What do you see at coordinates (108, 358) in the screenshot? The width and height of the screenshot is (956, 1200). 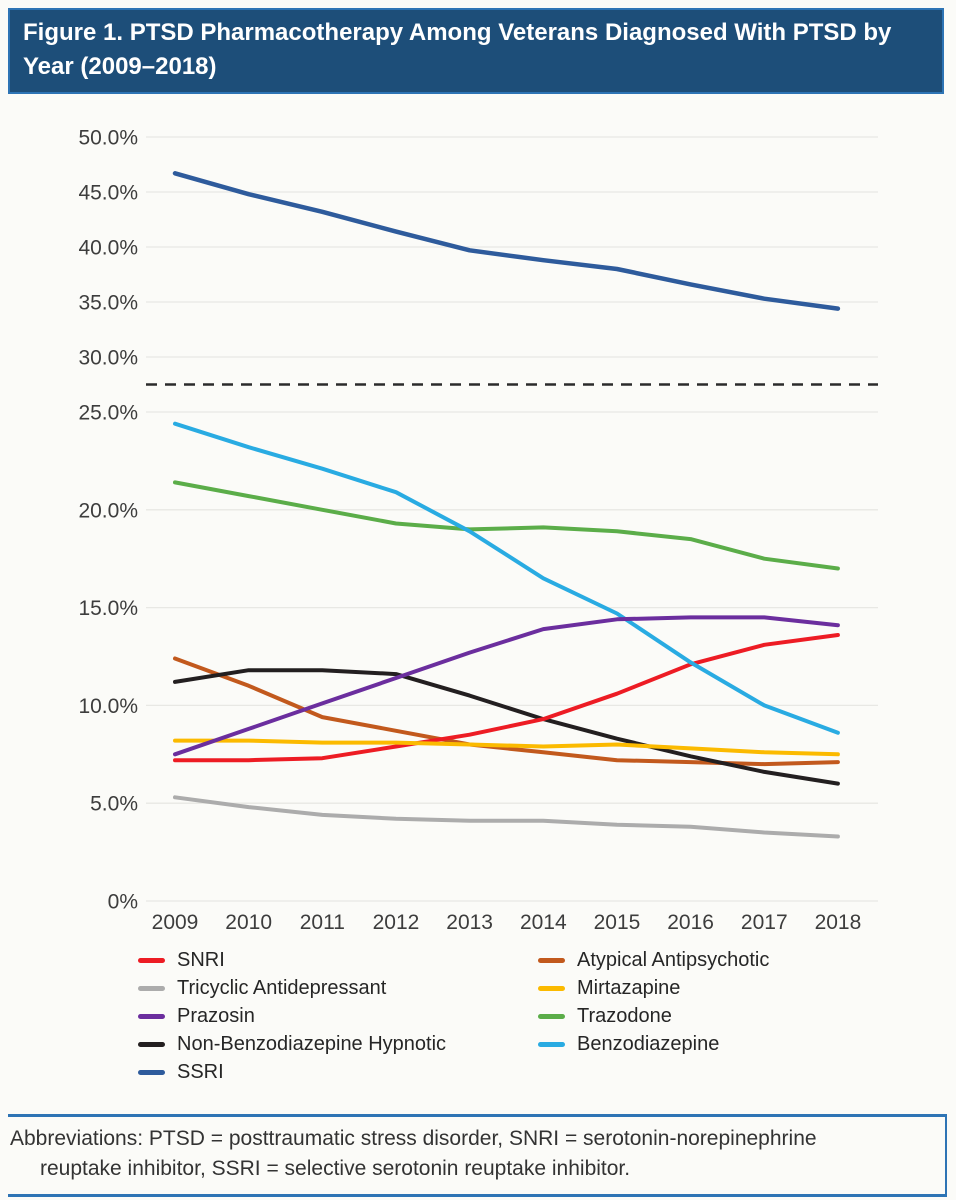 I see `y-axis-tick-label: 30.0%` at bounding box center [108, 358].